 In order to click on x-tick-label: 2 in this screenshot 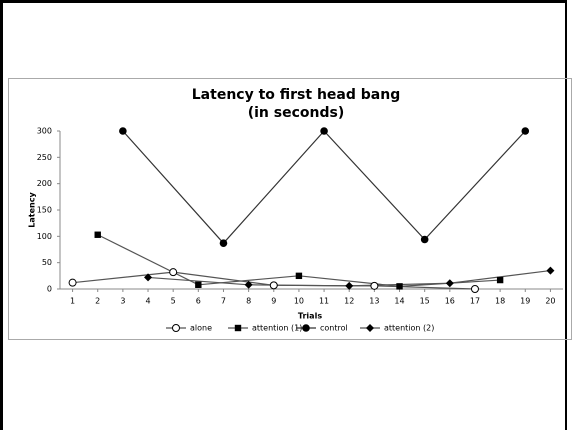, I will do `click(97, 301)`.